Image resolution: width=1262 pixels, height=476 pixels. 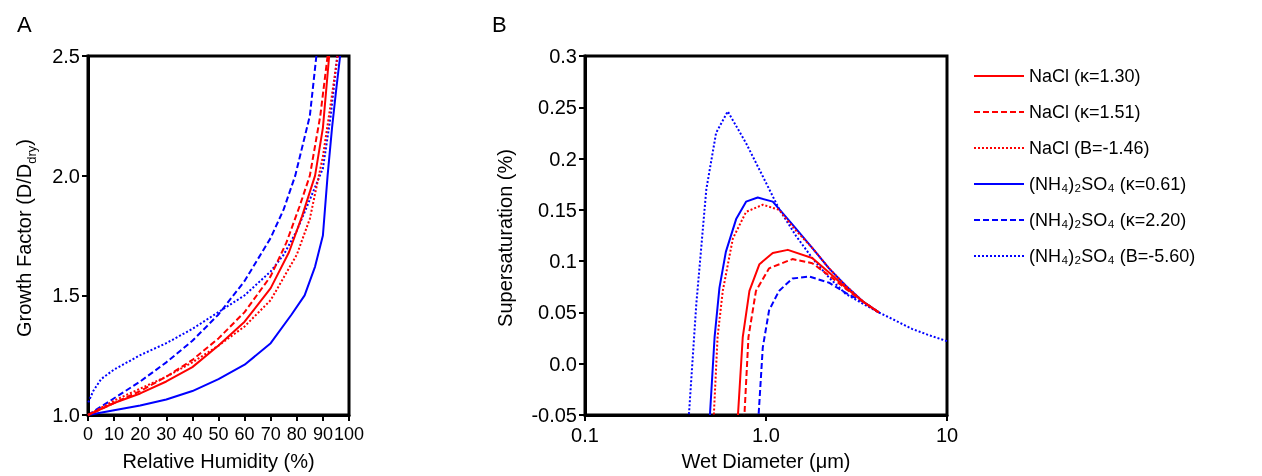 I want to click on y-tick-label: 0.1, so click(x=563, y=261).